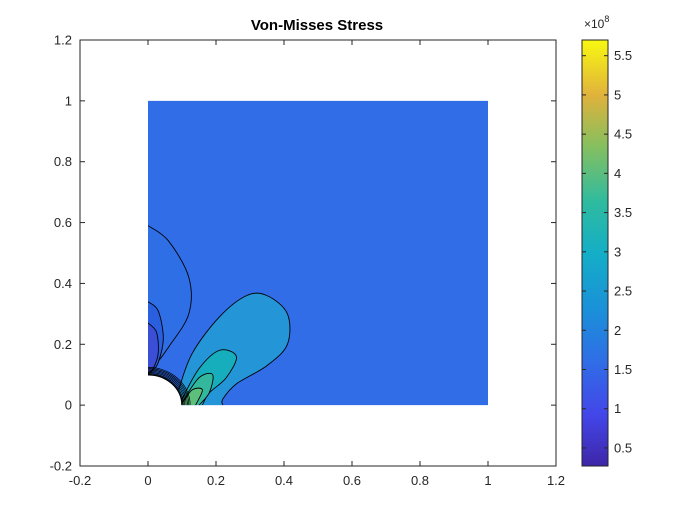  What do you see at coordinates (623, 447) in the screenshot?
I see `colorbar-tick-label: 0.5` at bounding box center [623, 447].